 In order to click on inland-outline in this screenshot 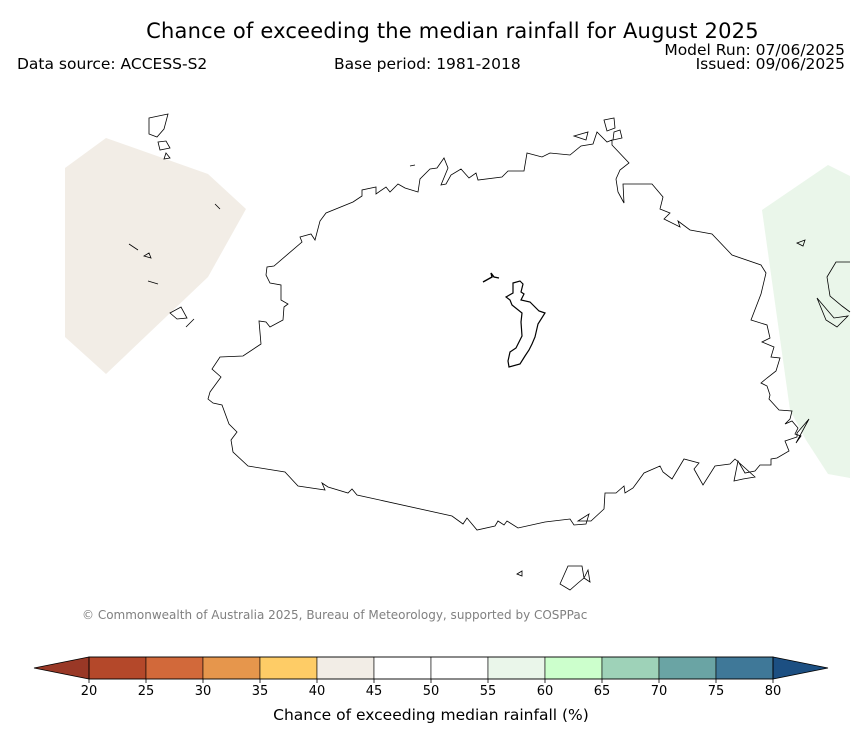, I will do `click(525, 324)`.